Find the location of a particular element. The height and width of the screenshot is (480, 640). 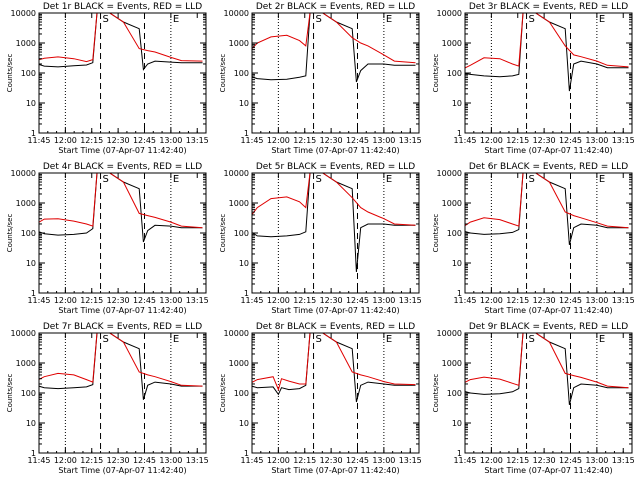

panel-title: Det 9r BLACK = Events, RED = LLD is located at coordinates (548, 327).